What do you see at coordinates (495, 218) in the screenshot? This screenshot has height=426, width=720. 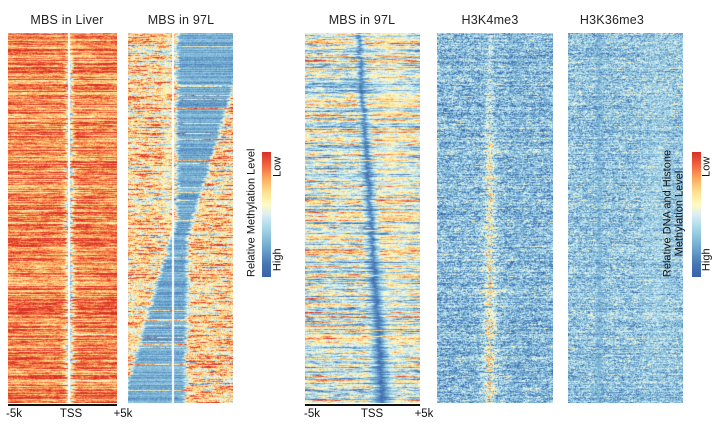 I see `heatmap-h3k4me3-canvas` at bounding box center [495, 218].